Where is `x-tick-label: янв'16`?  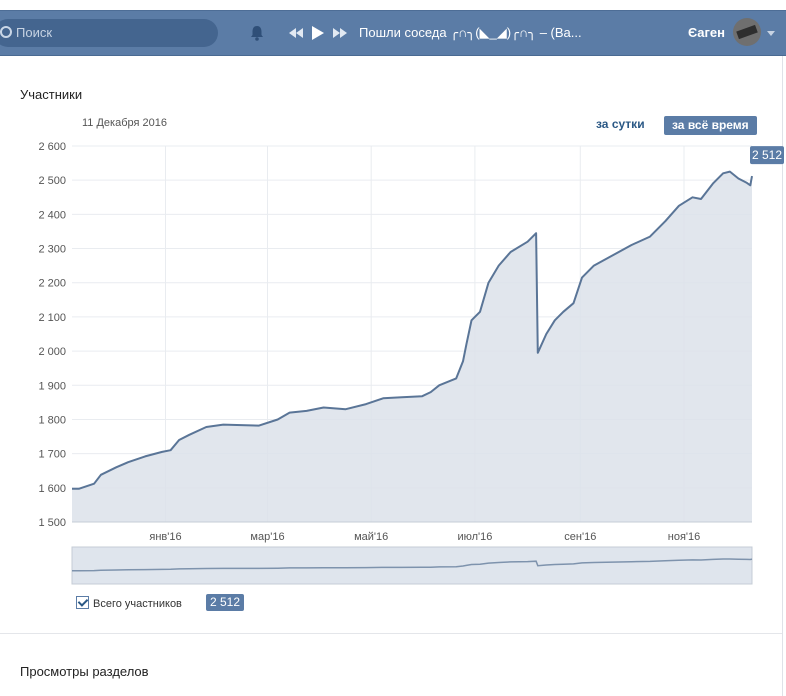
x-tick-label: янв'16 is located at coordinates (165, 537).